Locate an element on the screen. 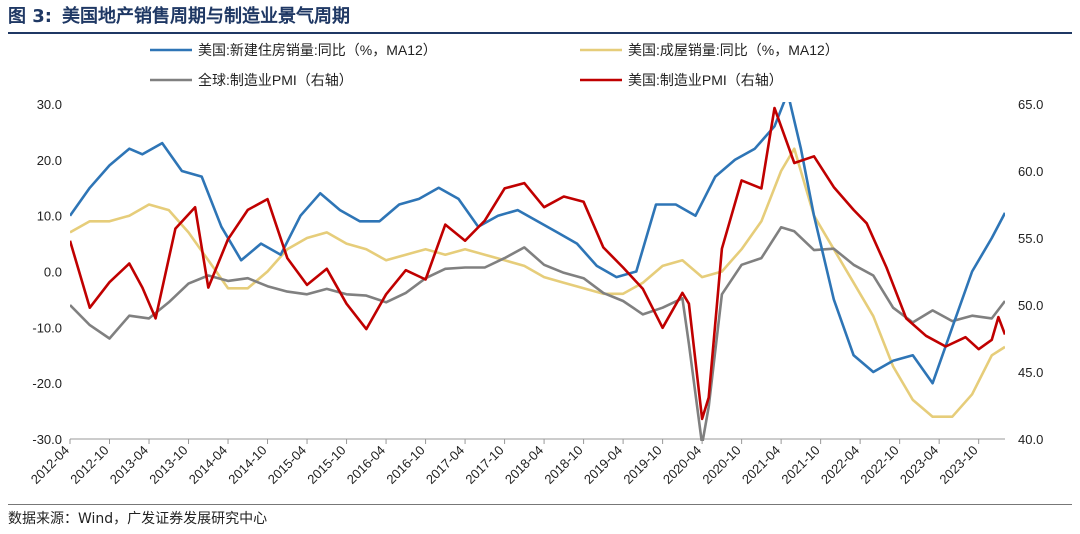 This screenshot has width=1080, height=534. x-tick-label: 2019-04 is located at coordinates (603, 465).